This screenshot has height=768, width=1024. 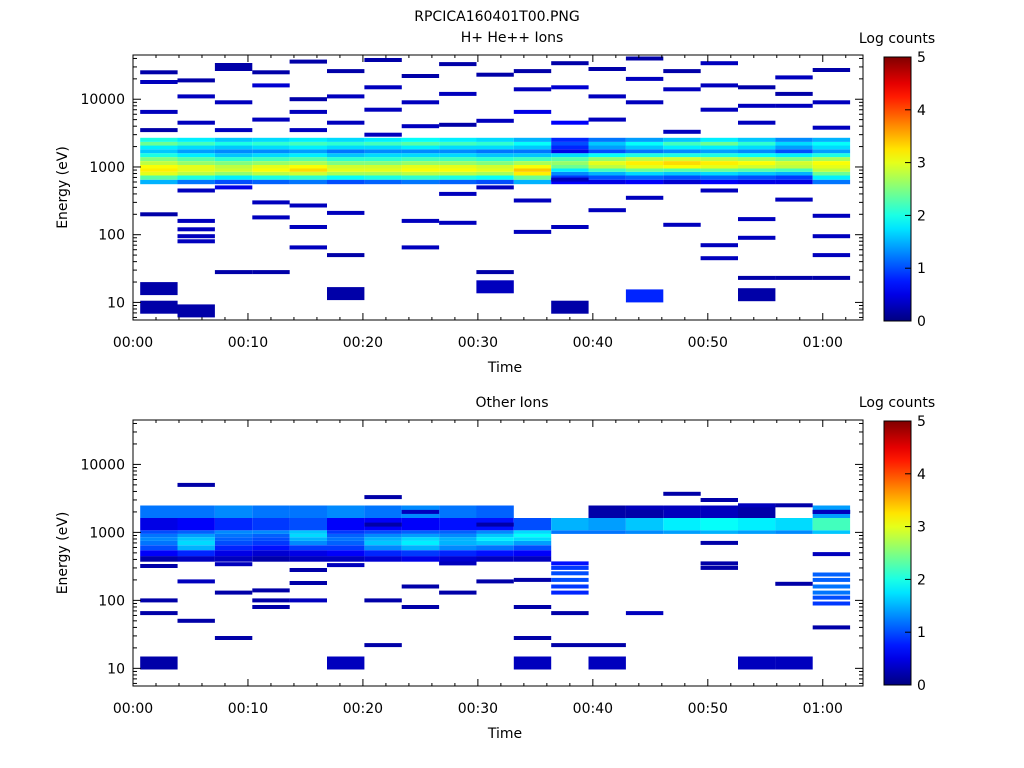 I want to click on y-tick-label: 100, so click(x=111, y=236).